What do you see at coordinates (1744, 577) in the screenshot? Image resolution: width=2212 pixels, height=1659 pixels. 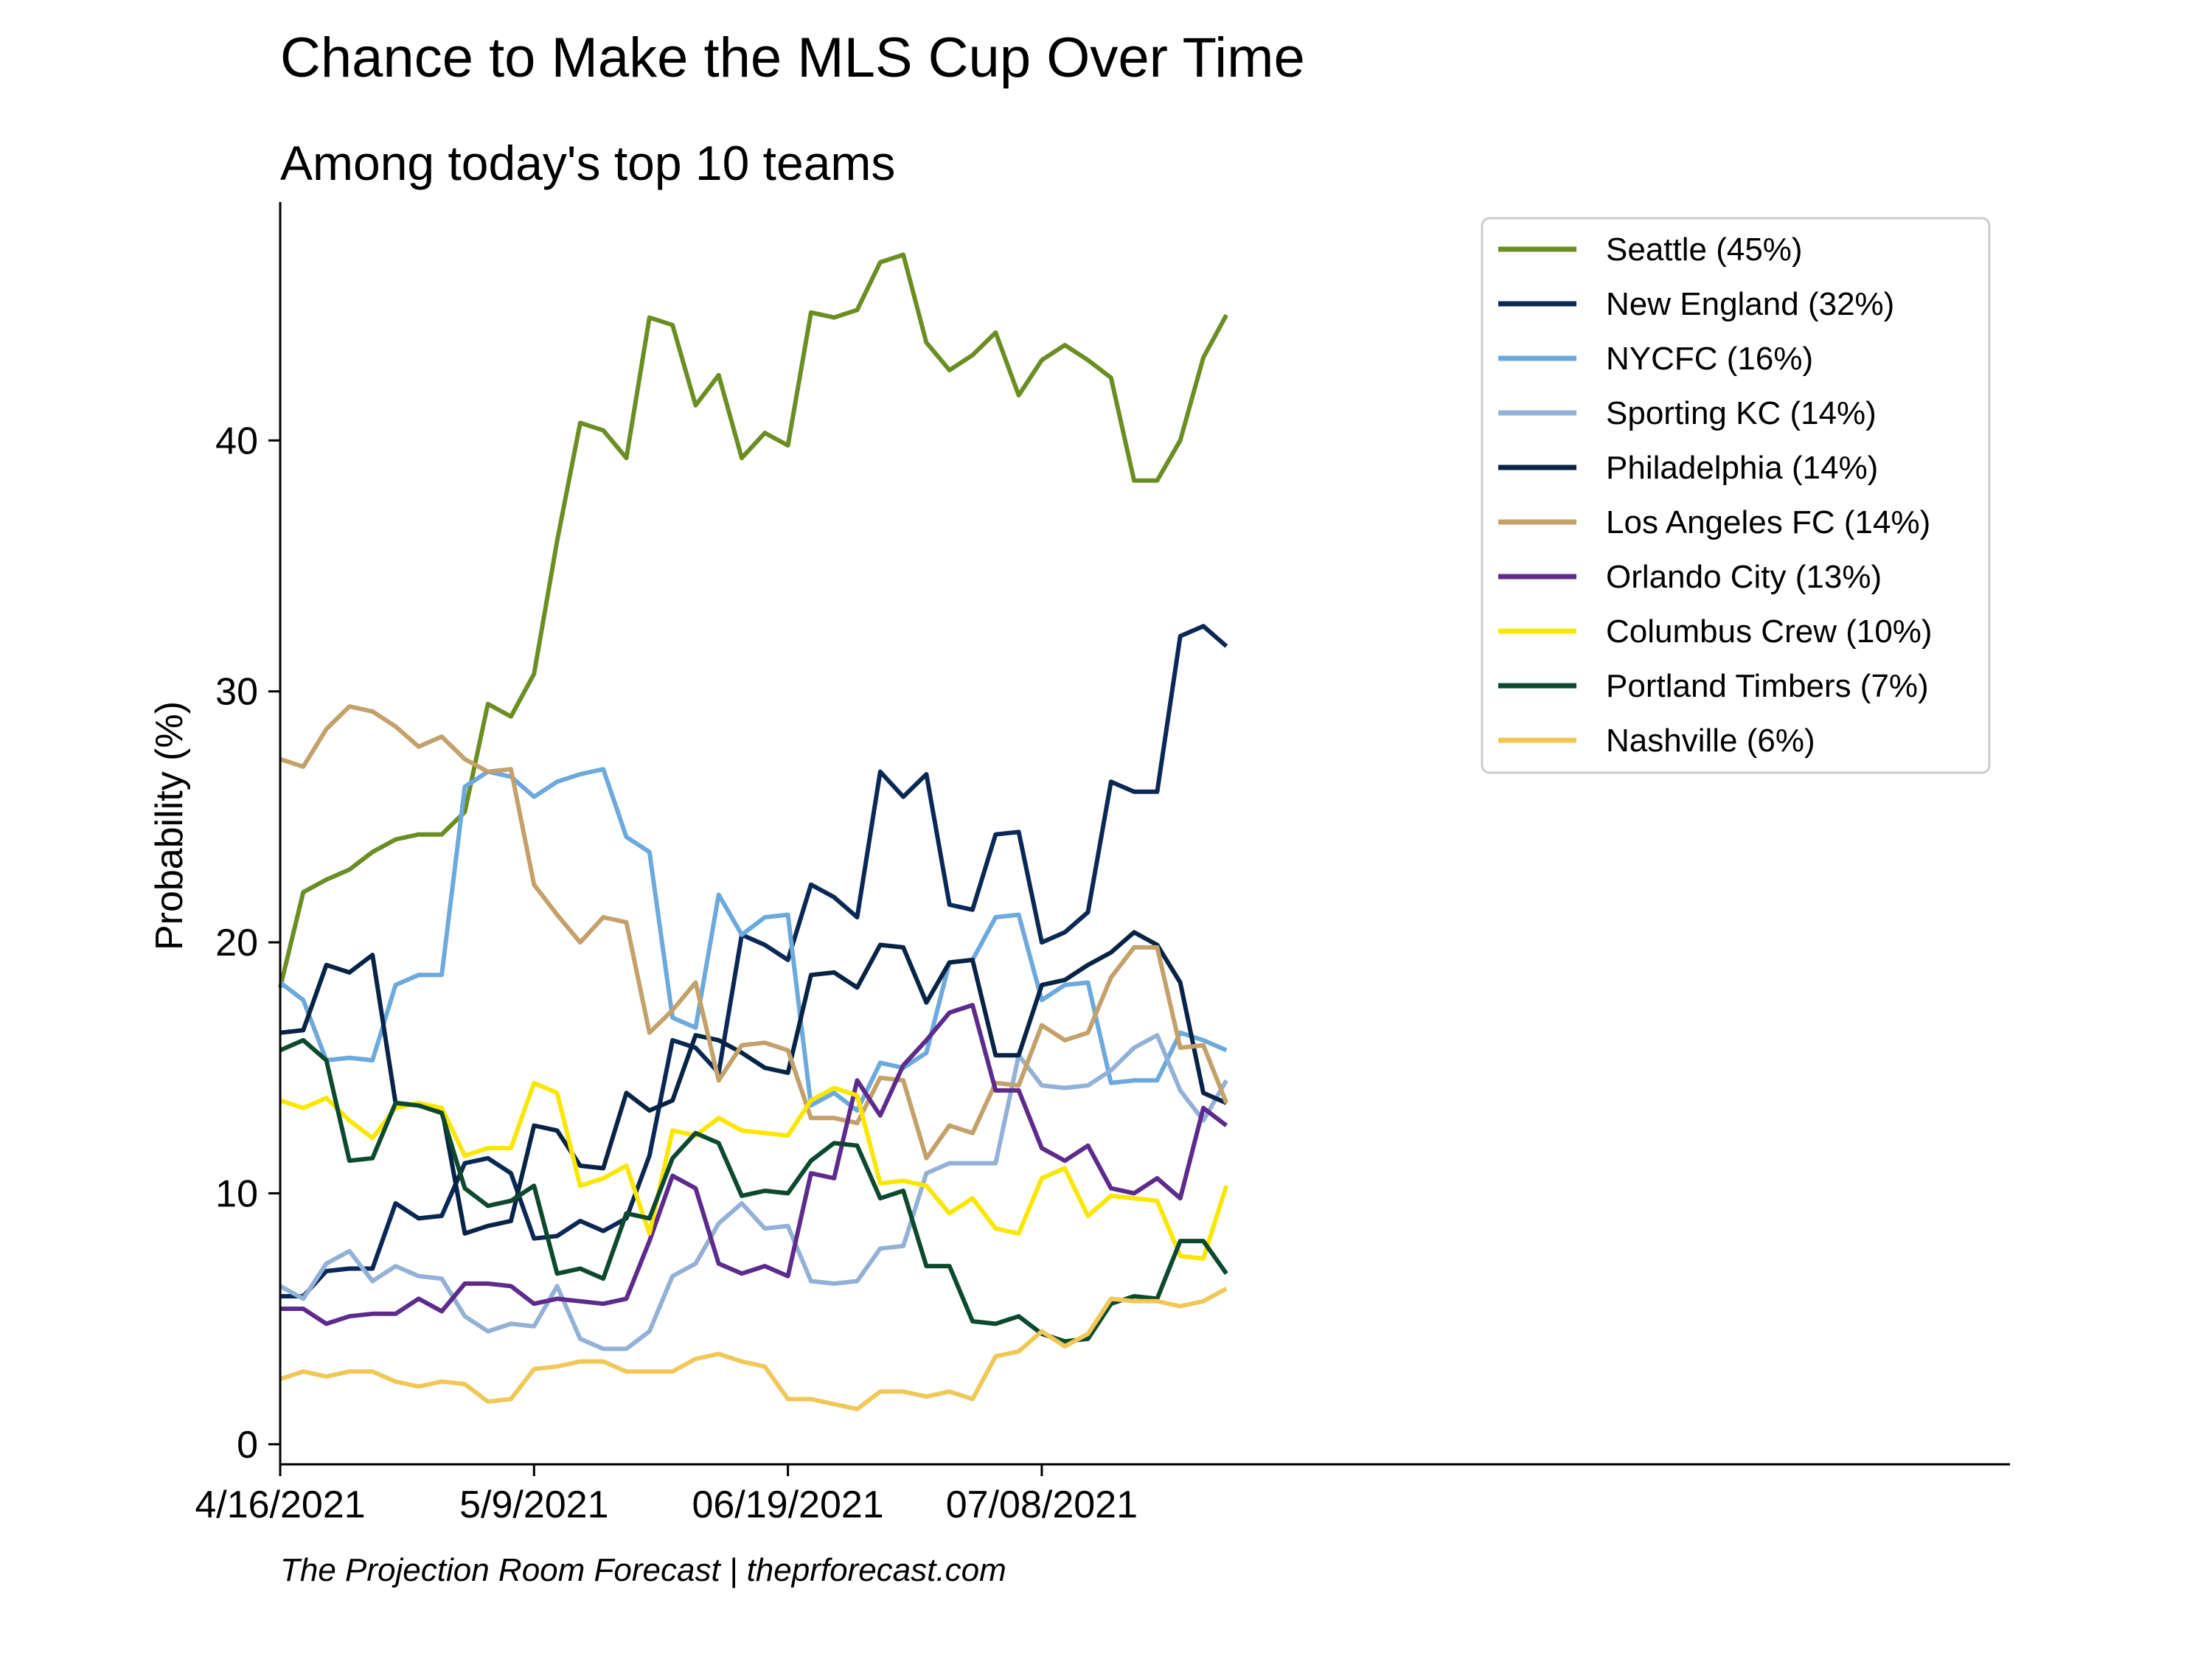 I see `legend-label: Orlando City (13%)` at bounding box center [1744, 577].